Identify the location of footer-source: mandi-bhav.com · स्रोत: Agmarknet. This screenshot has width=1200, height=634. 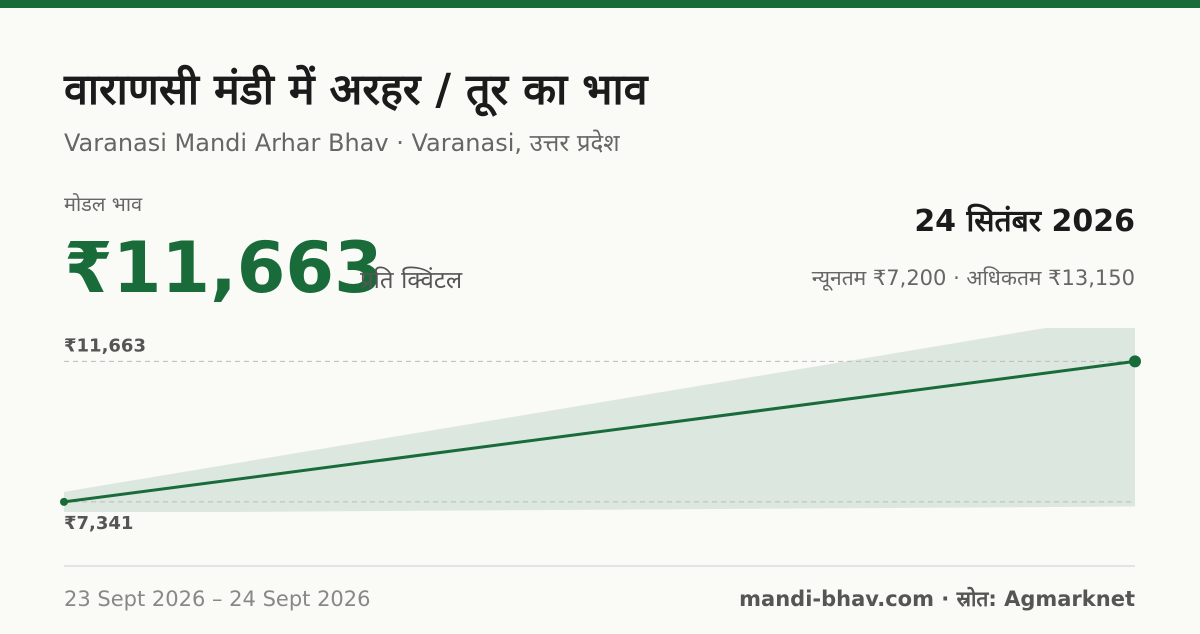
(937, 598).